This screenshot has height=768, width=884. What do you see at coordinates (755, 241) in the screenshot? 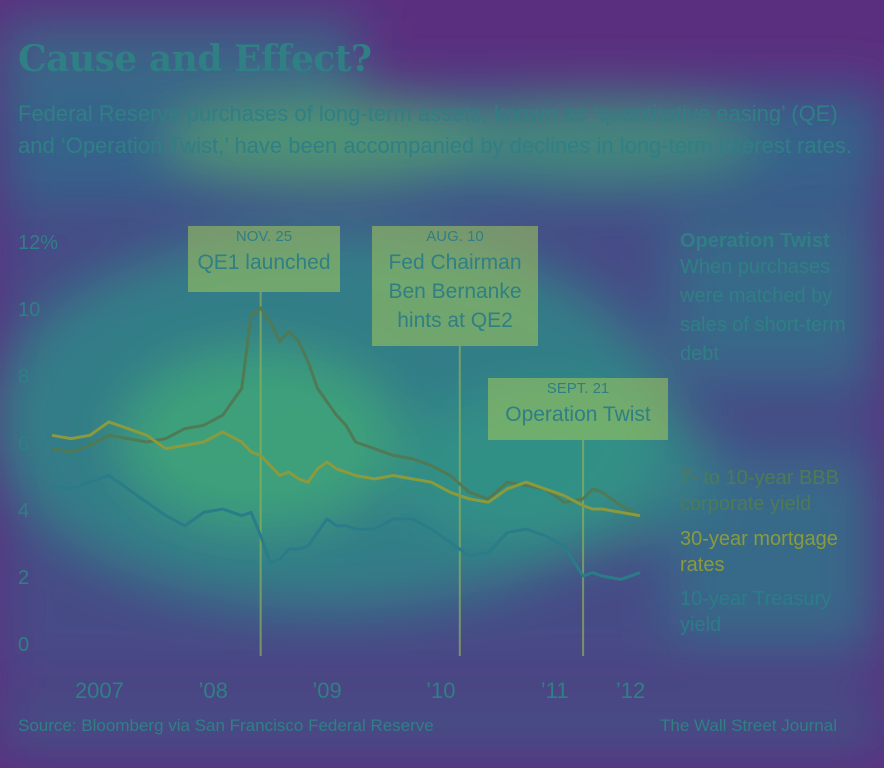
I see `note-title: Operation Twist` at bounding box center [755, 241].